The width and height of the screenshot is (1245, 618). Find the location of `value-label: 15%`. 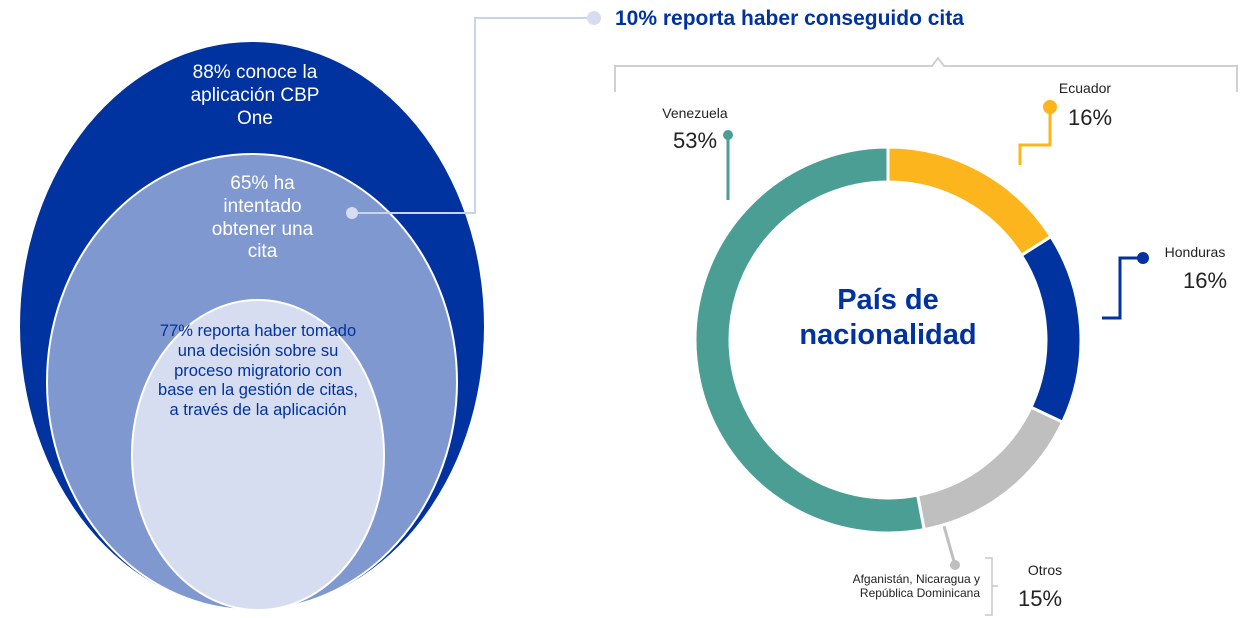

value-label: 15% is located at coordinates (1040, 598).